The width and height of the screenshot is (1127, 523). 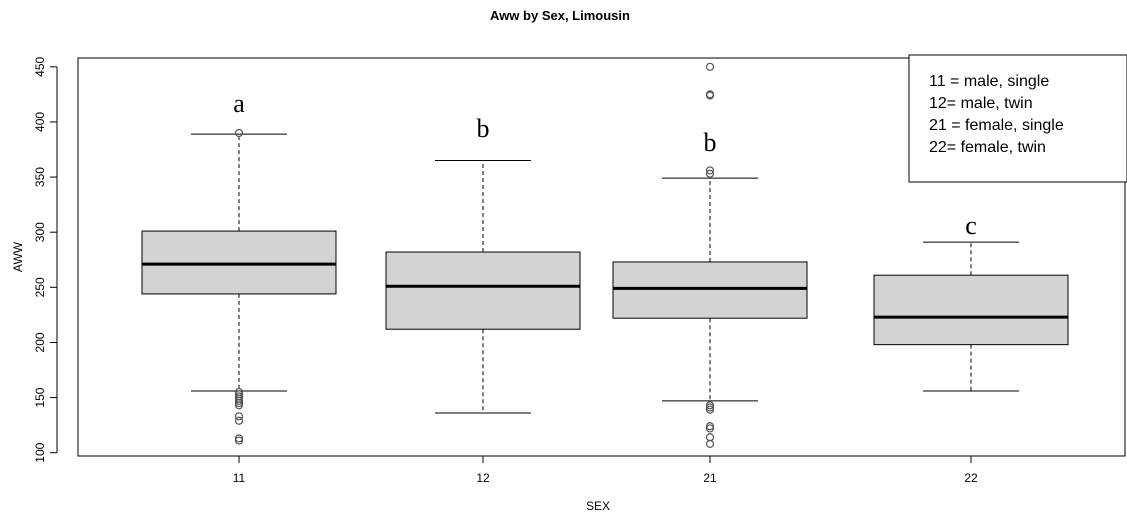 I want to click on y-tick-label: 200, so click(x=40, y=342).